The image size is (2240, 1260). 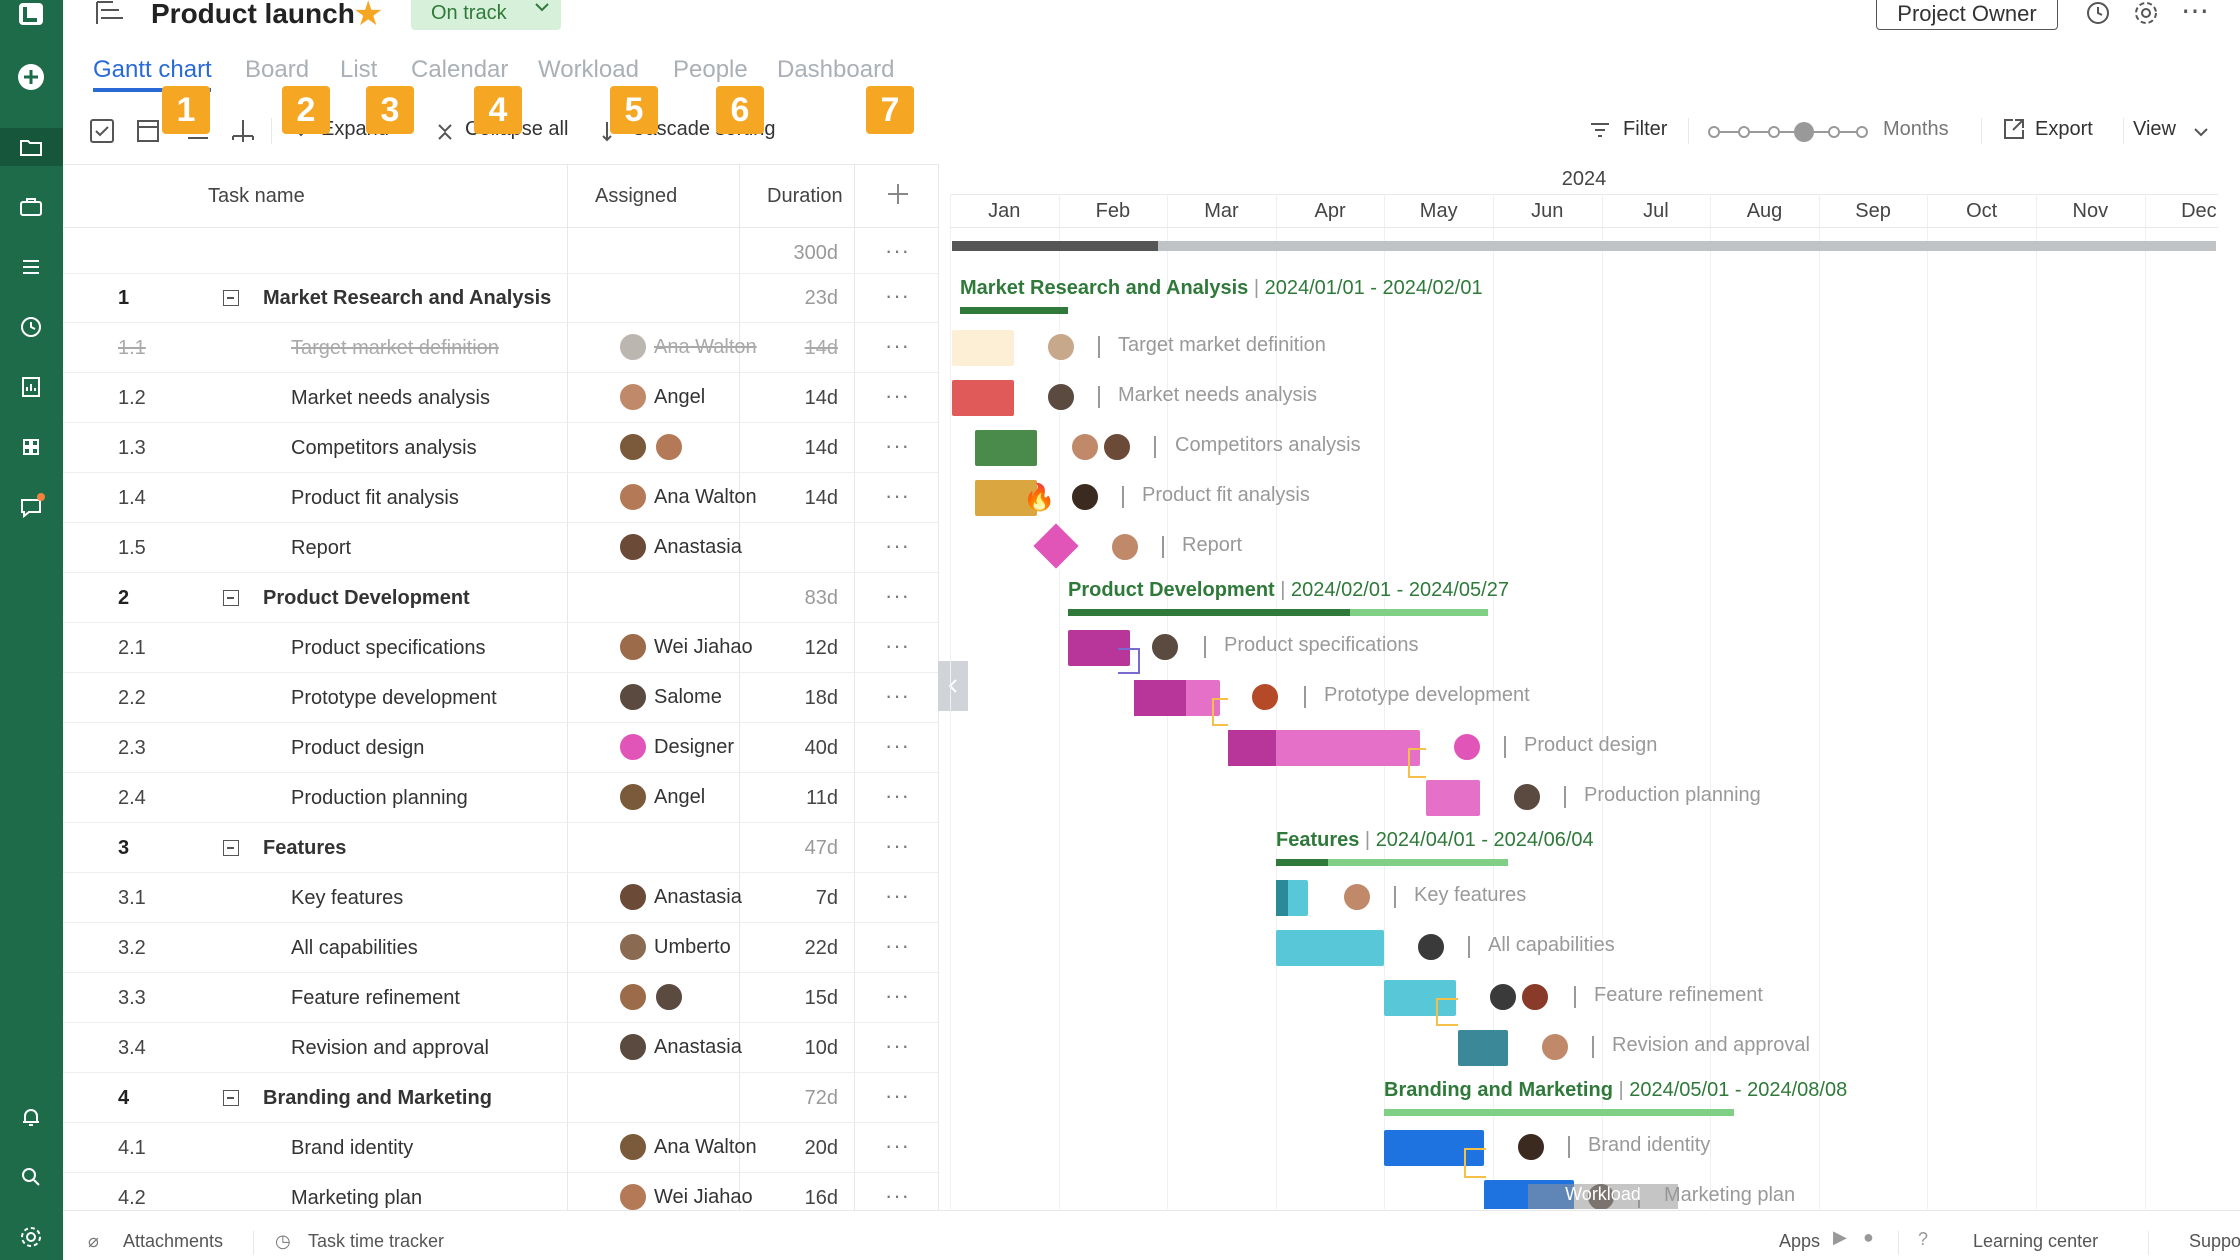 I want to click on tasks-list-icon, so click(x=31, y=267).